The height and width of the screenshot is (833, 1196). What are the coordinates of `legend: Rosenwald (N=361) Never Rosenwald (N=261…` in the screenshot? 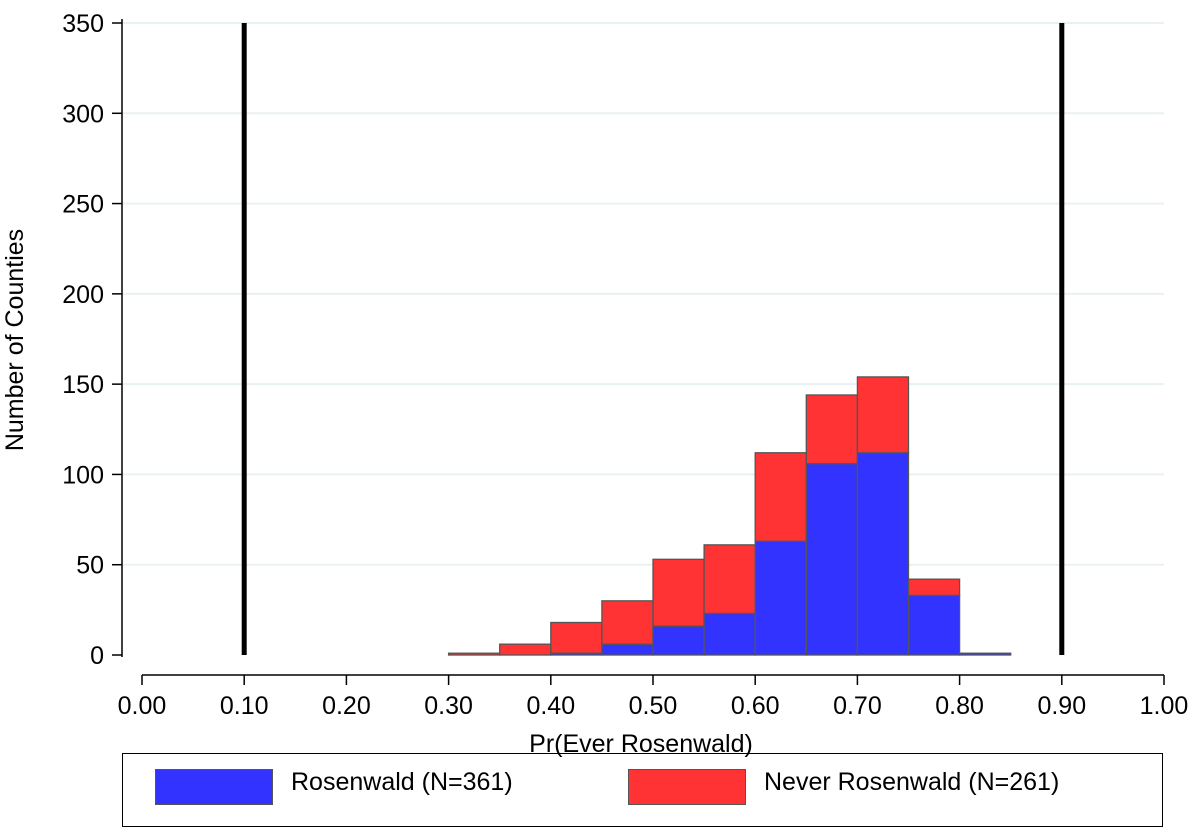 It's located at (642, 790).